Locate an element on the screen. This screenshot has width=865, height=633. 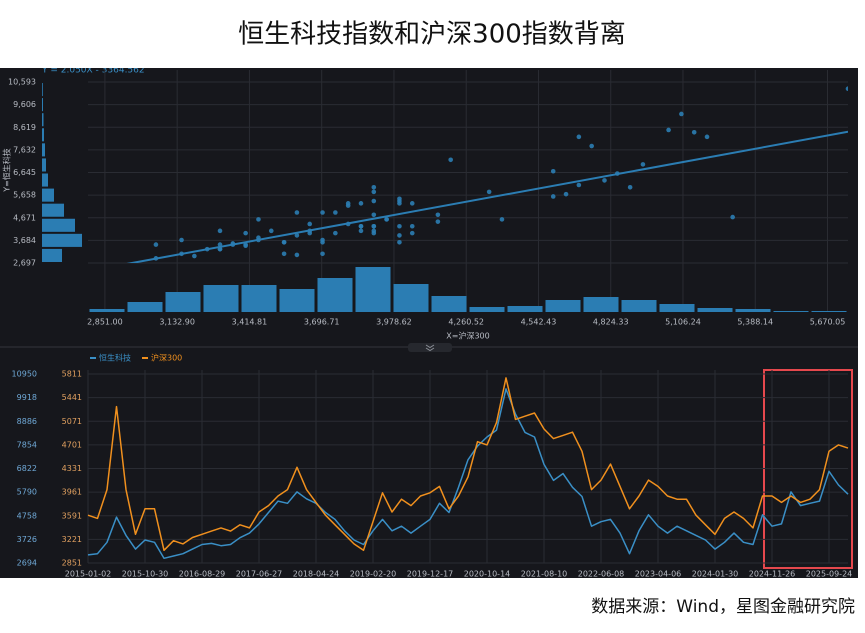
source-note: 数据来源：Wind，星图金融研究院 is located at coordinates (723, 607).